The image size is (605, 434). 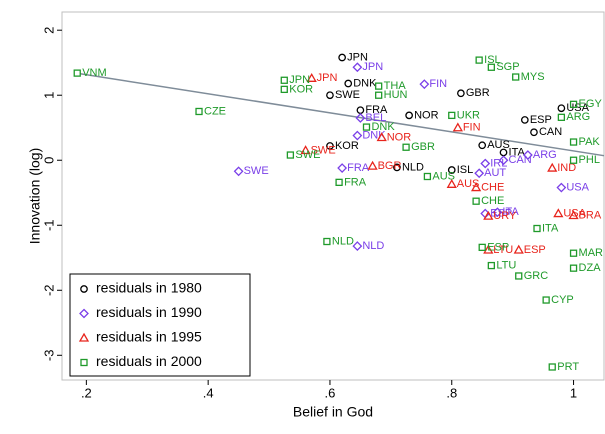 What do you see at coordinates (536, 276) in the screenshot?
I see `point-label: GRC` at bounding box center [536, 276].